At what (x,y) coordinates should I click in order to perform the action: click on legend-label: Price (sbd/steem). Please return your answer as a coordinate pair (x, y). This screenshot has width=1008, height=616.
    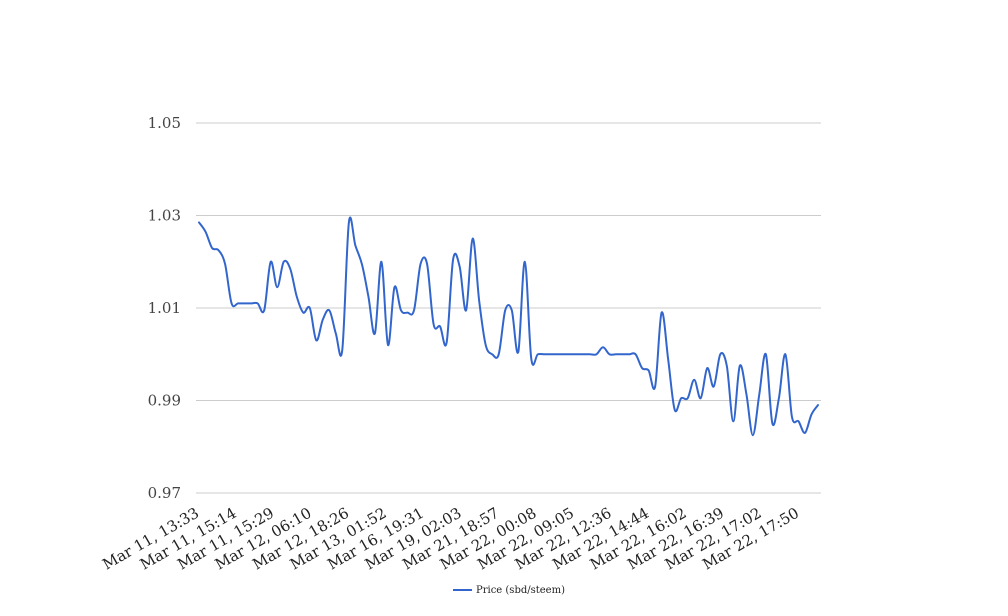
    Looking at the image, I should click on (520, 590).